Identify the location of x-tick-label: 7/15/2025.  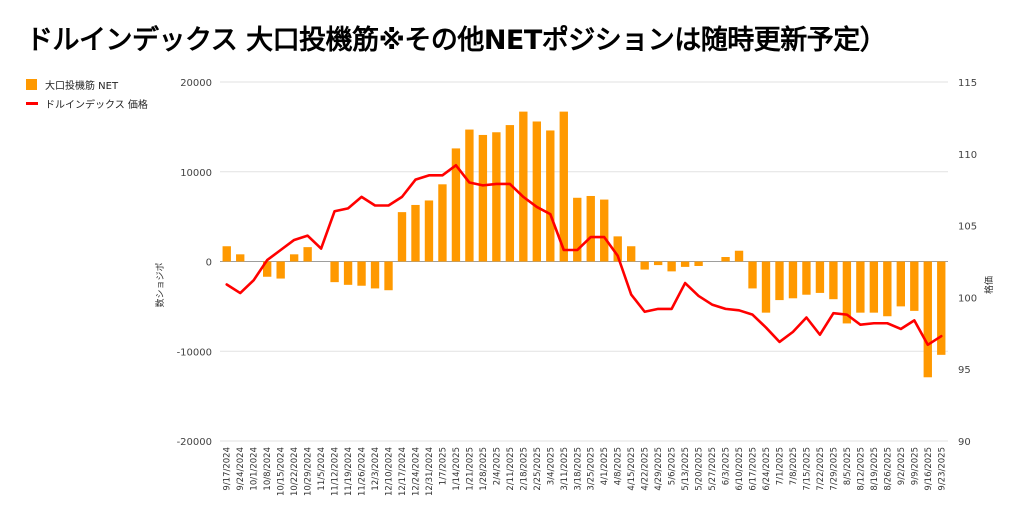
(807, 469).